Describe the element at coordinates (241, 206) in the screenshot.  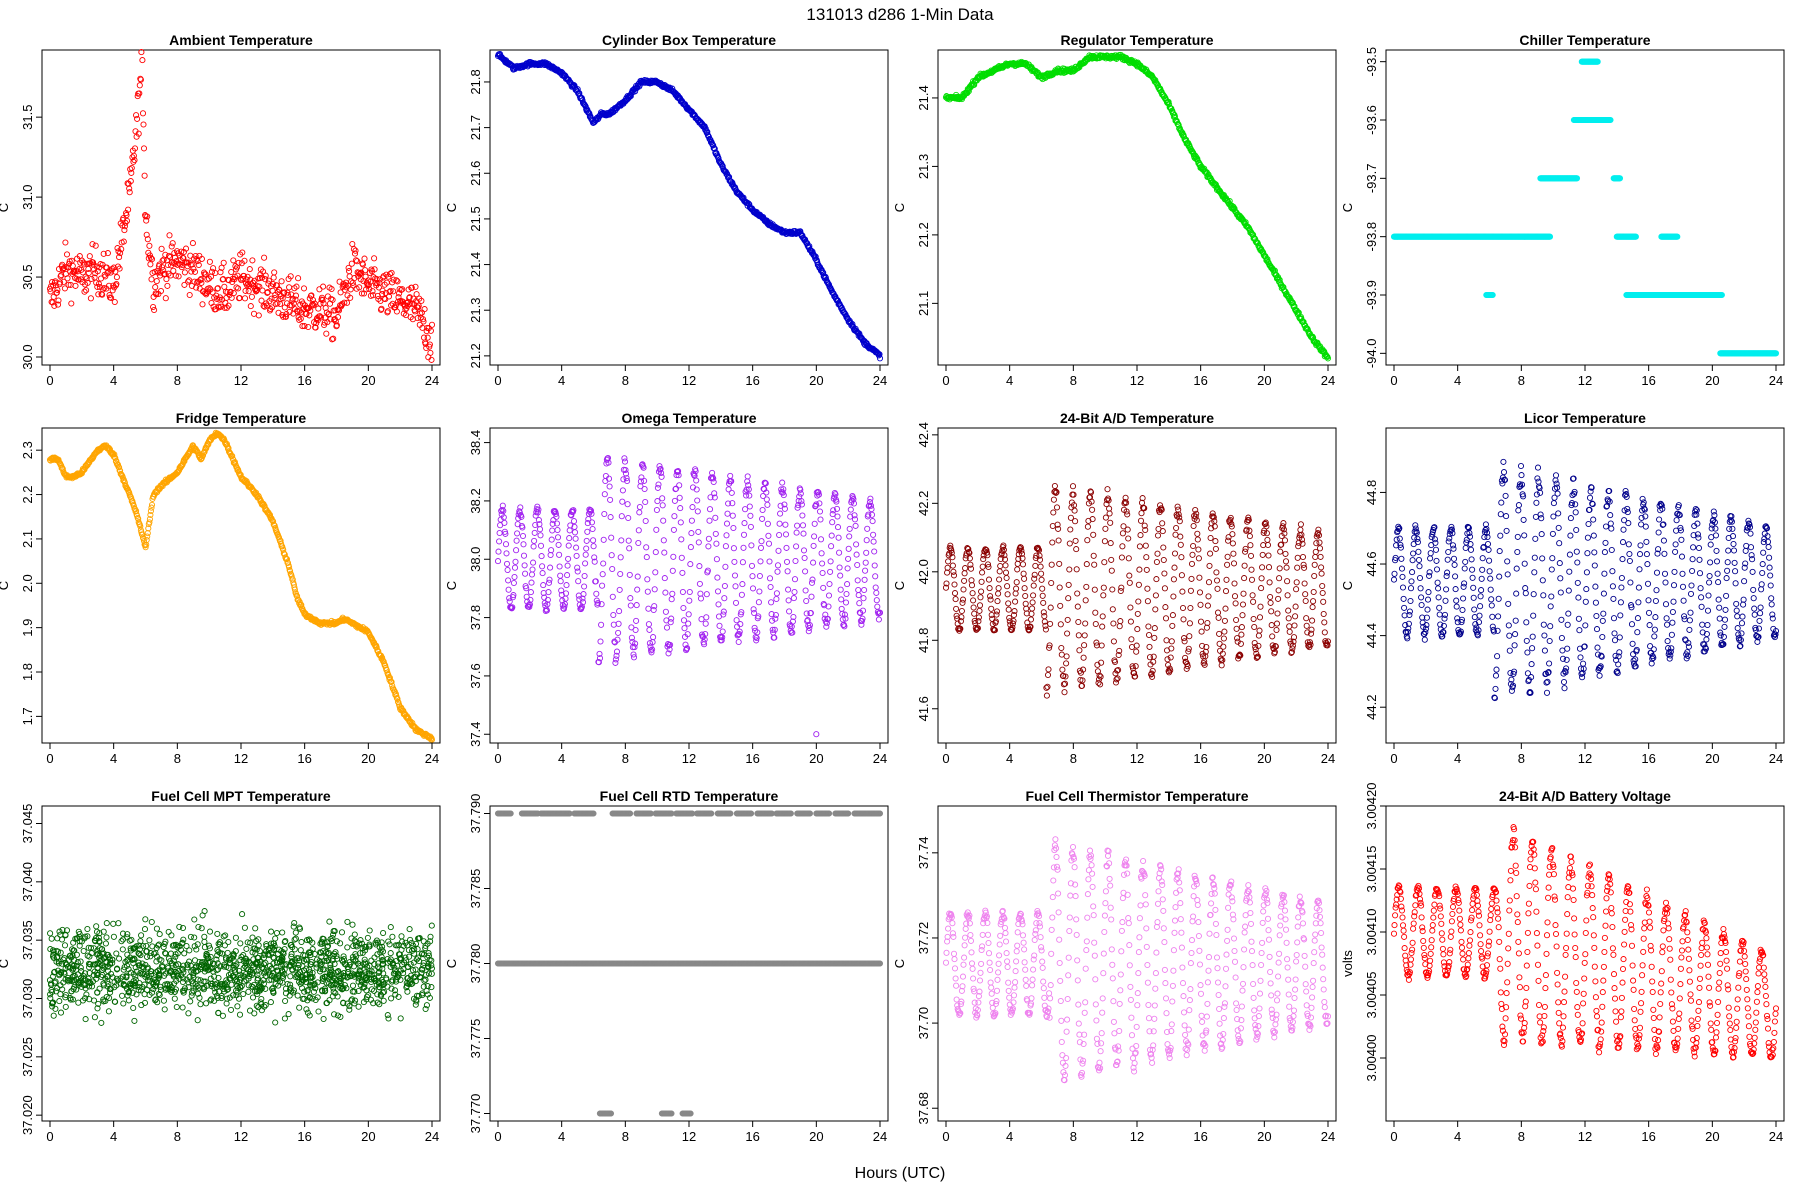
I see `data-points` at that location.